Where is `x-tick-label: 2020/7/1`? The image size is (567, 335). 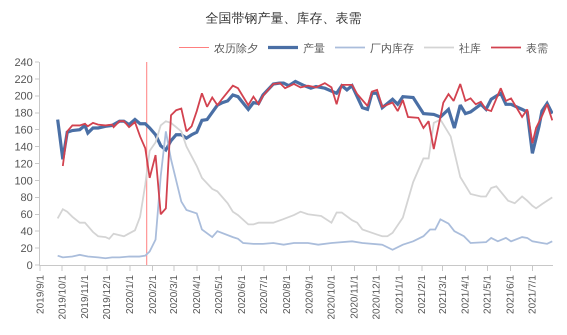
x-tick-label: 2020/7/1 is located at coordinates (264, 294).